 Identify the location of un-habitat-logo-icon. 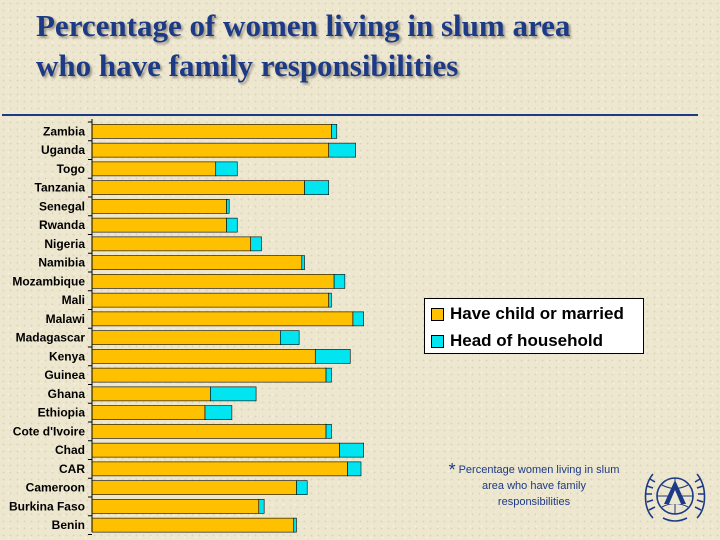
(675, 497).